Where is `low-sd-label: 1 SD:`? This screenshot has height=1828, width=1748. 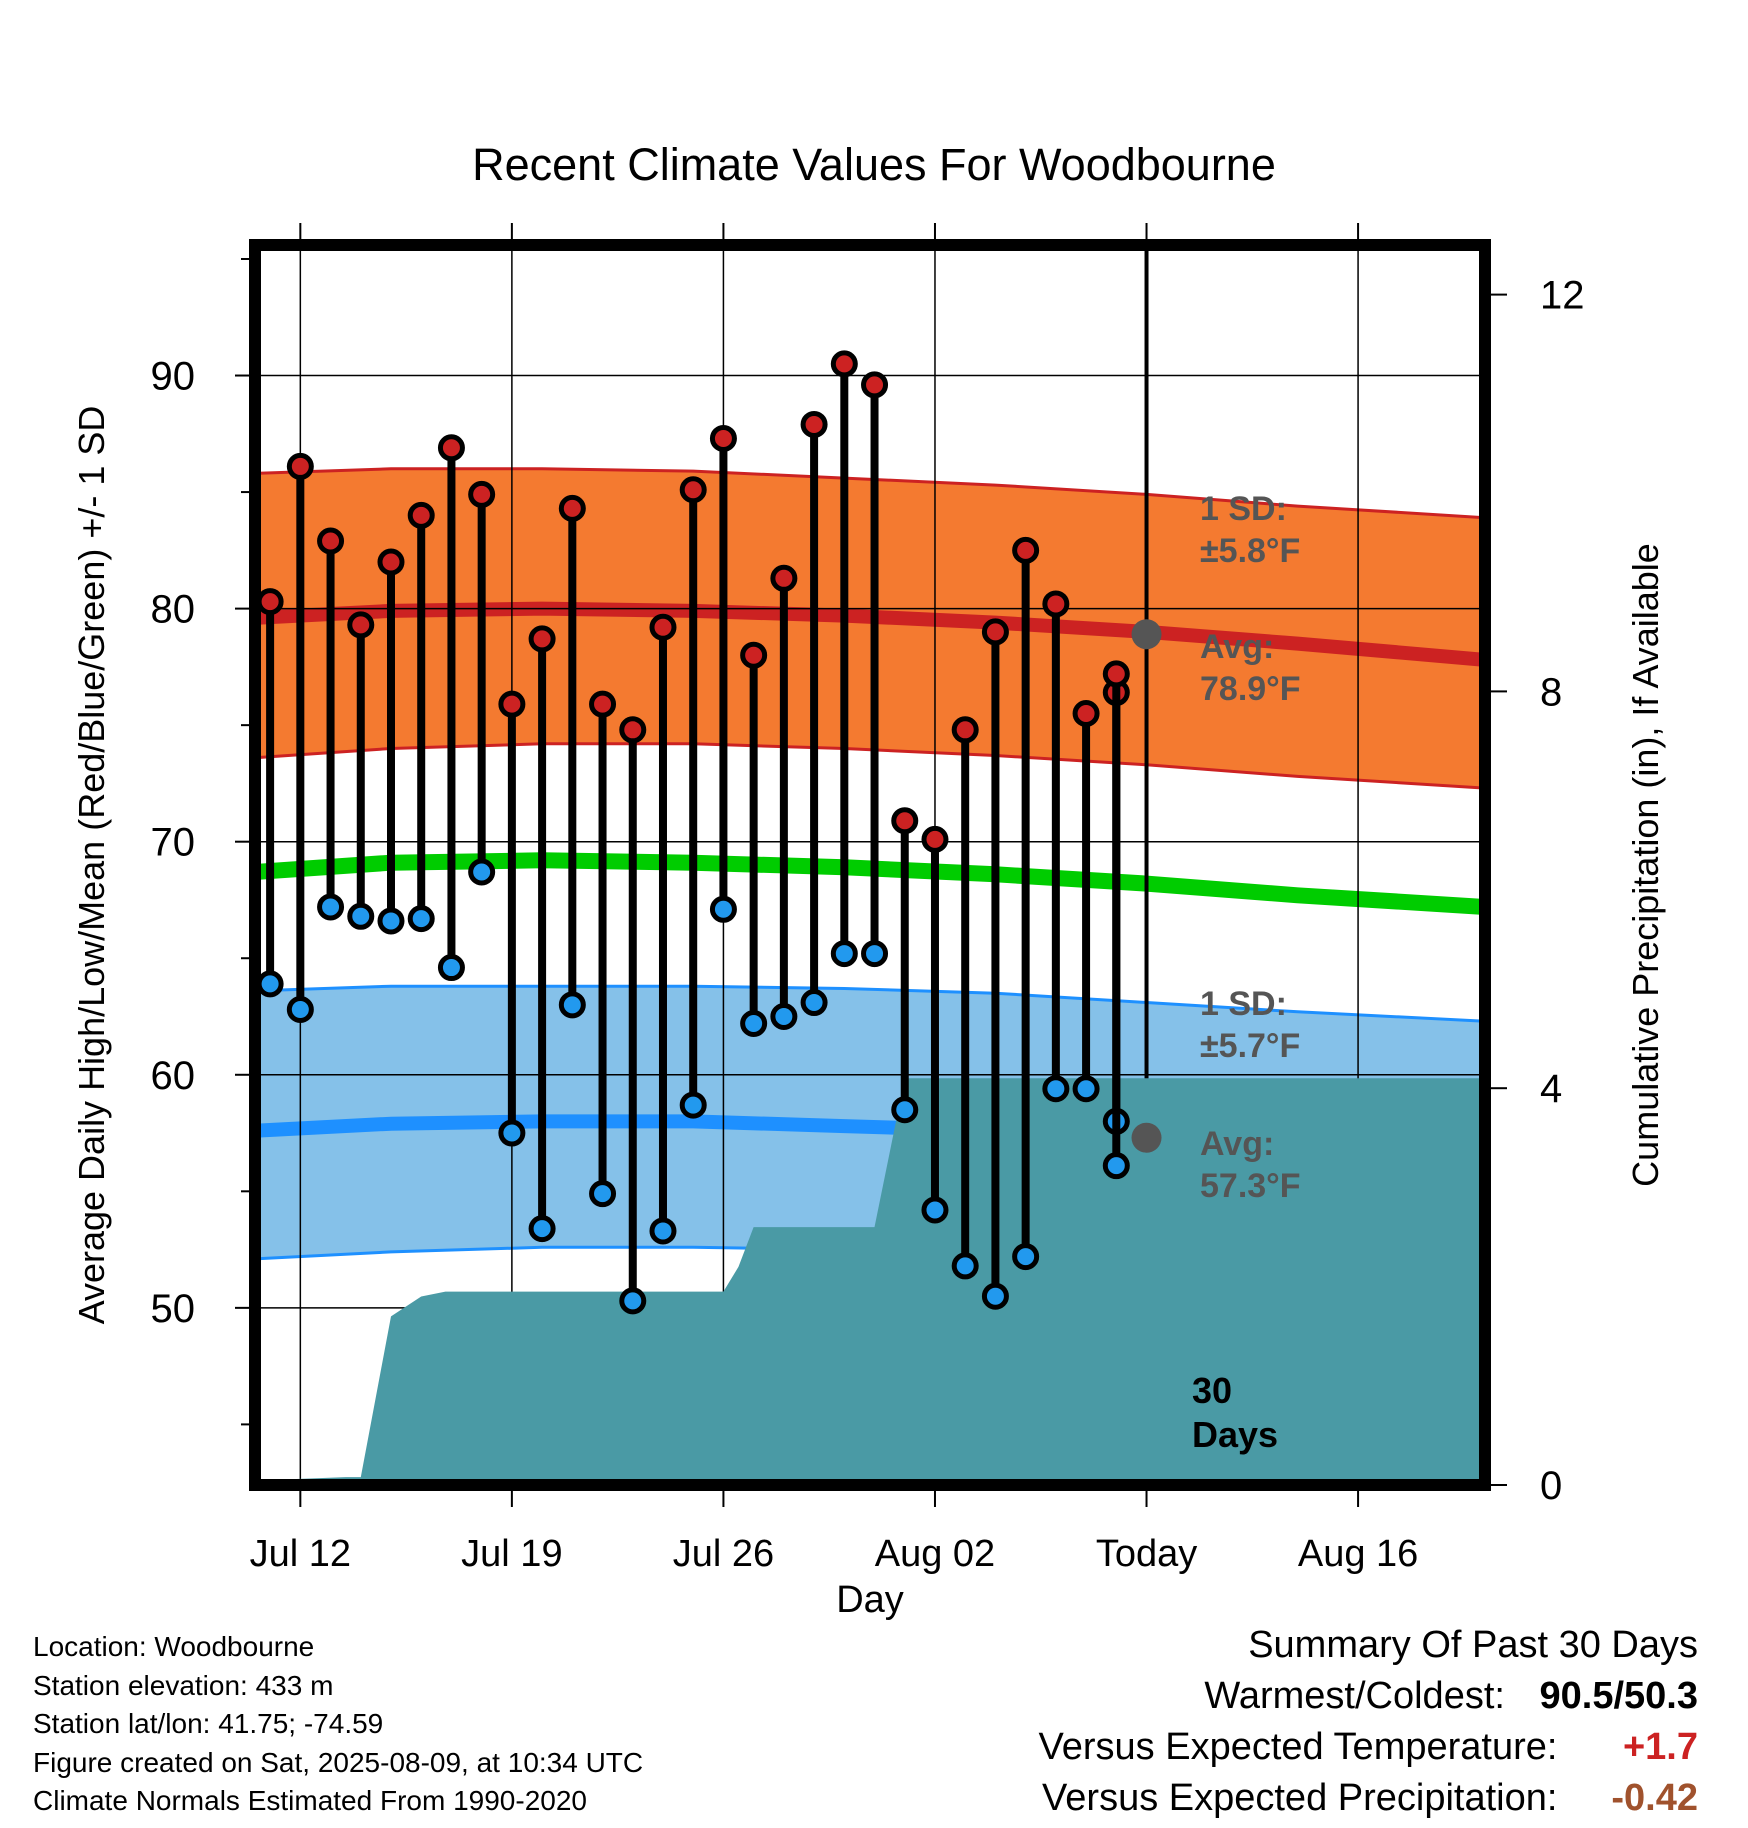 low-sd-label: 1 SD: is located at coordinates (1243, 1004).